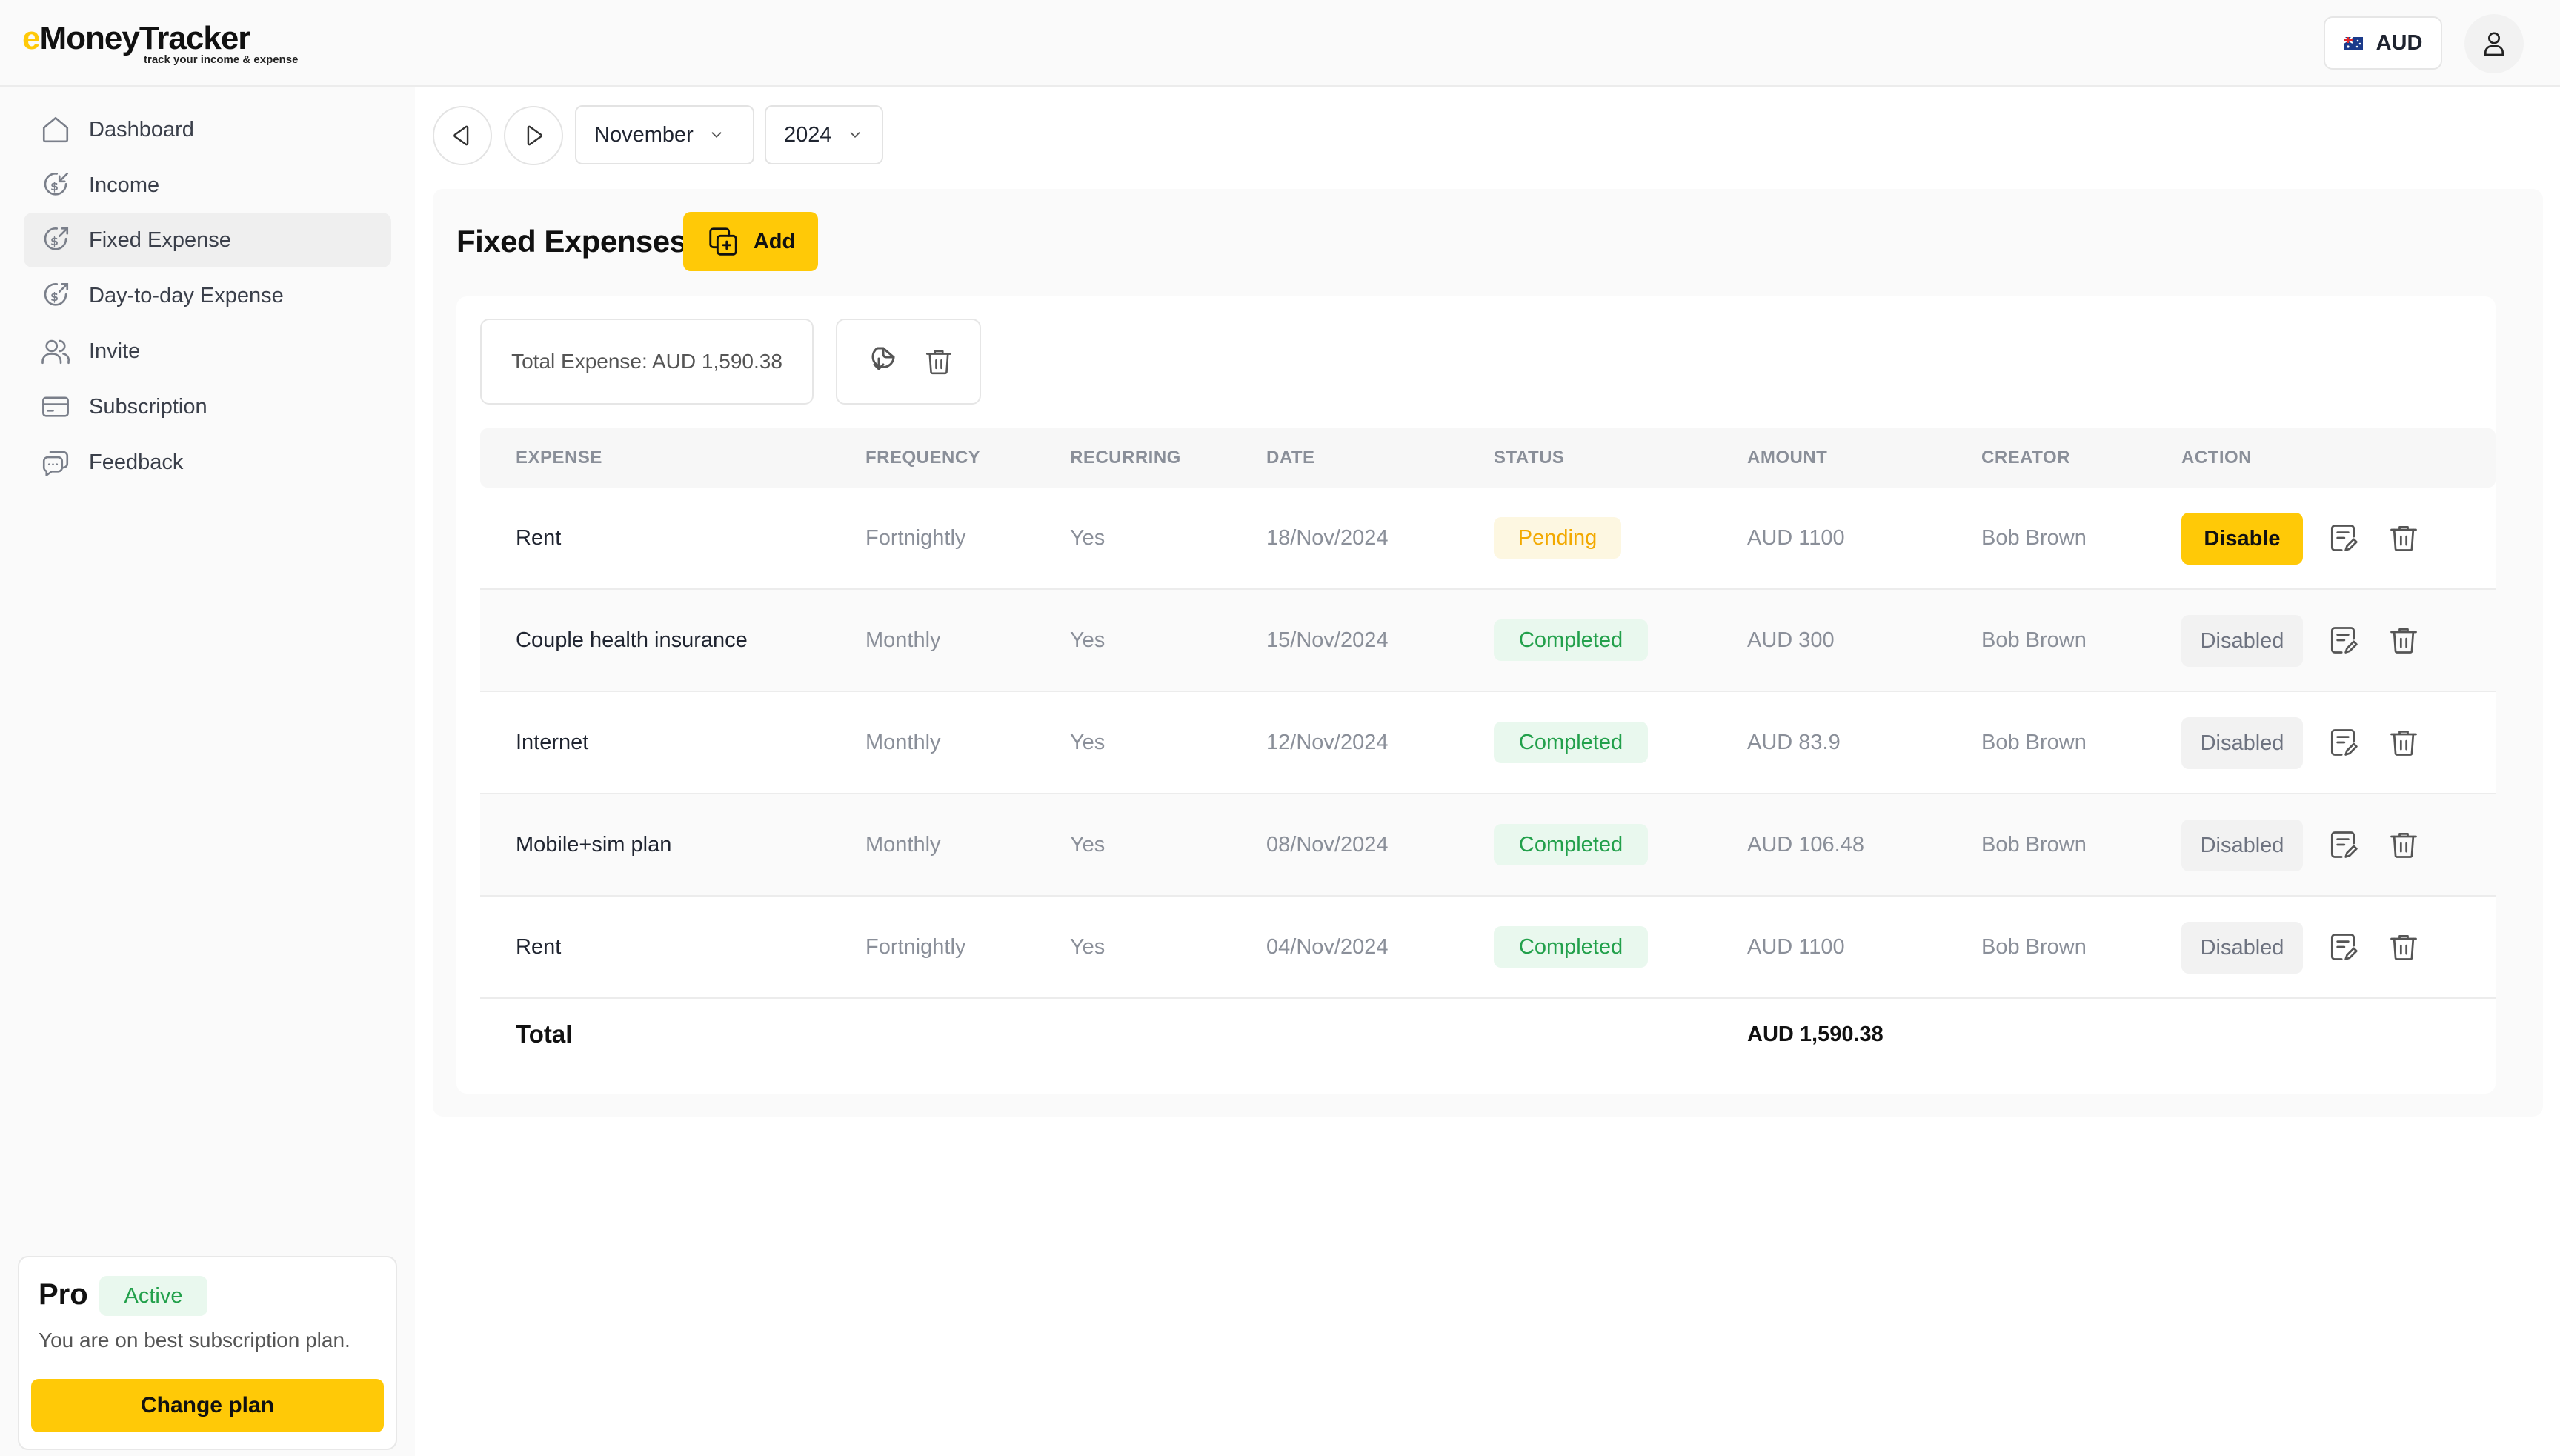  I want to click on sidebar-item-label: Income, so click(124, 185).